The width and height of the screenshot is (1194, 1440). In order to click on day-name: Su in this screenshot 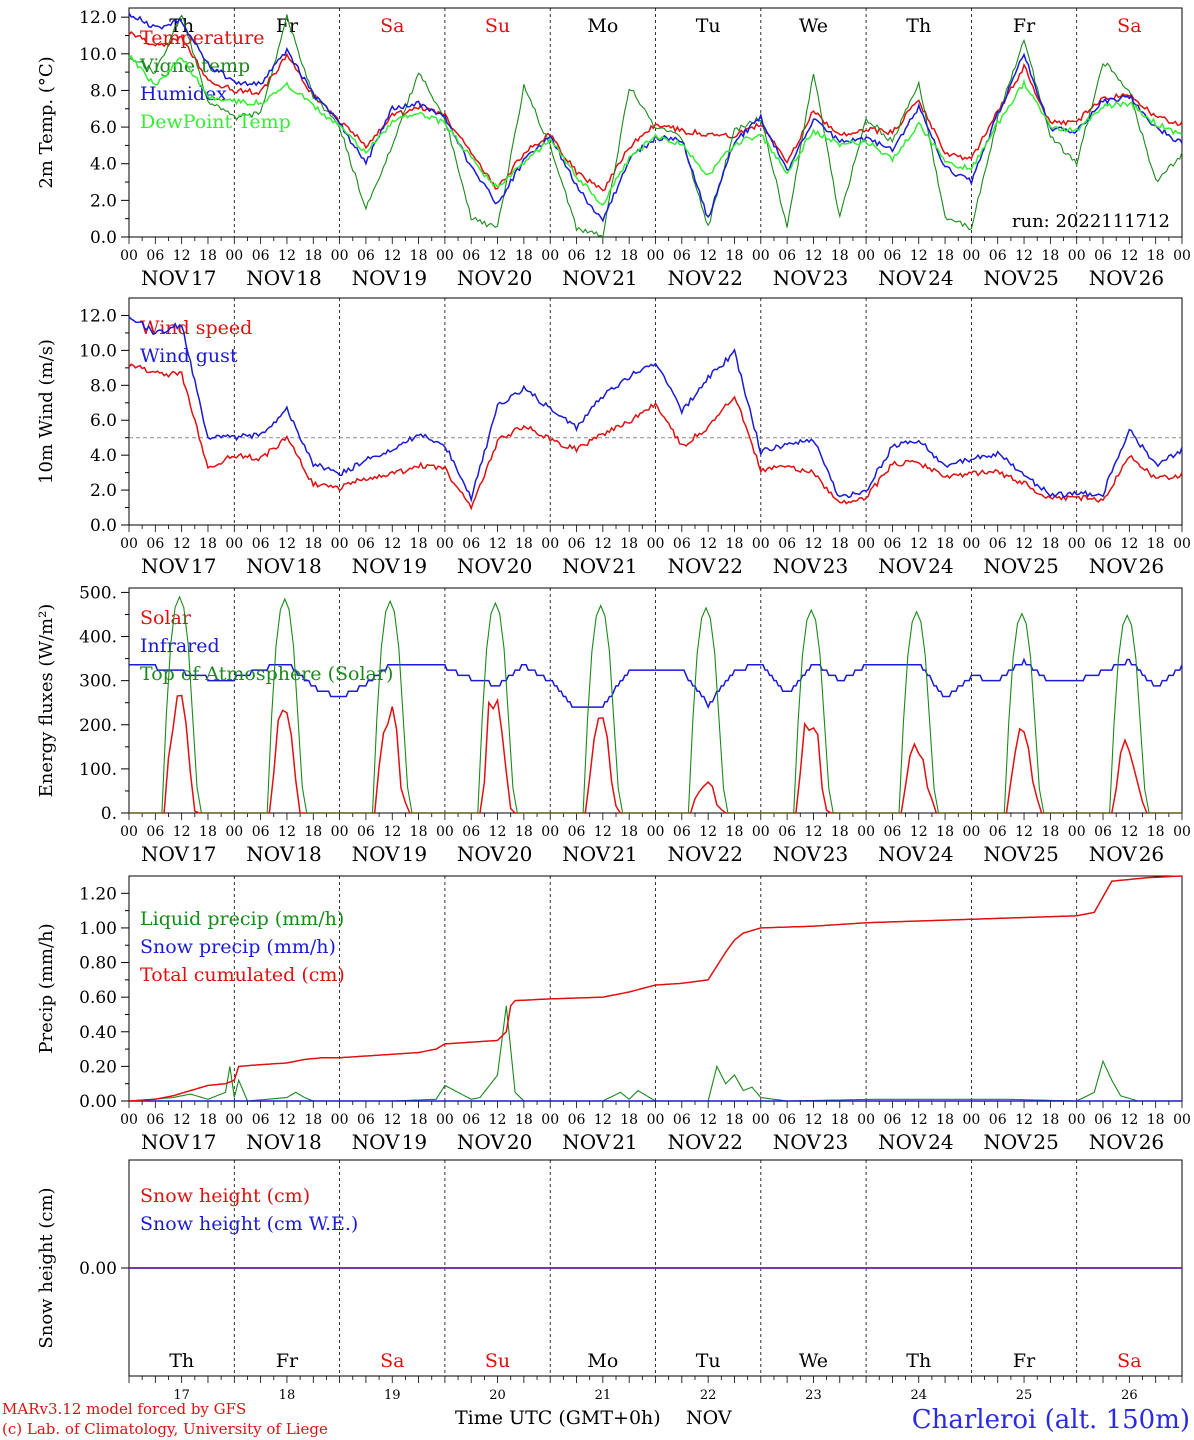, I will do `click(497, 1361)`.